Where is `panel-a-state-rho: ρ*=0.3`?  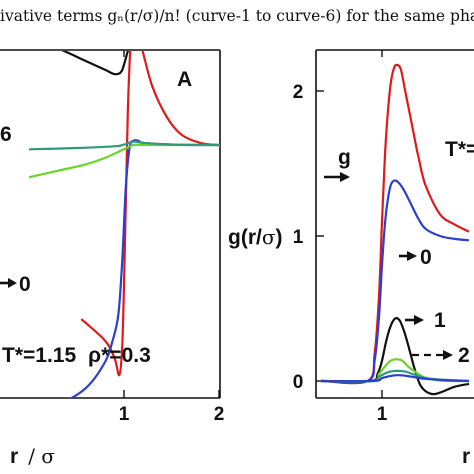
panel-a-state-rho: ρ*=0.3 is located at coordinates (119, 355).